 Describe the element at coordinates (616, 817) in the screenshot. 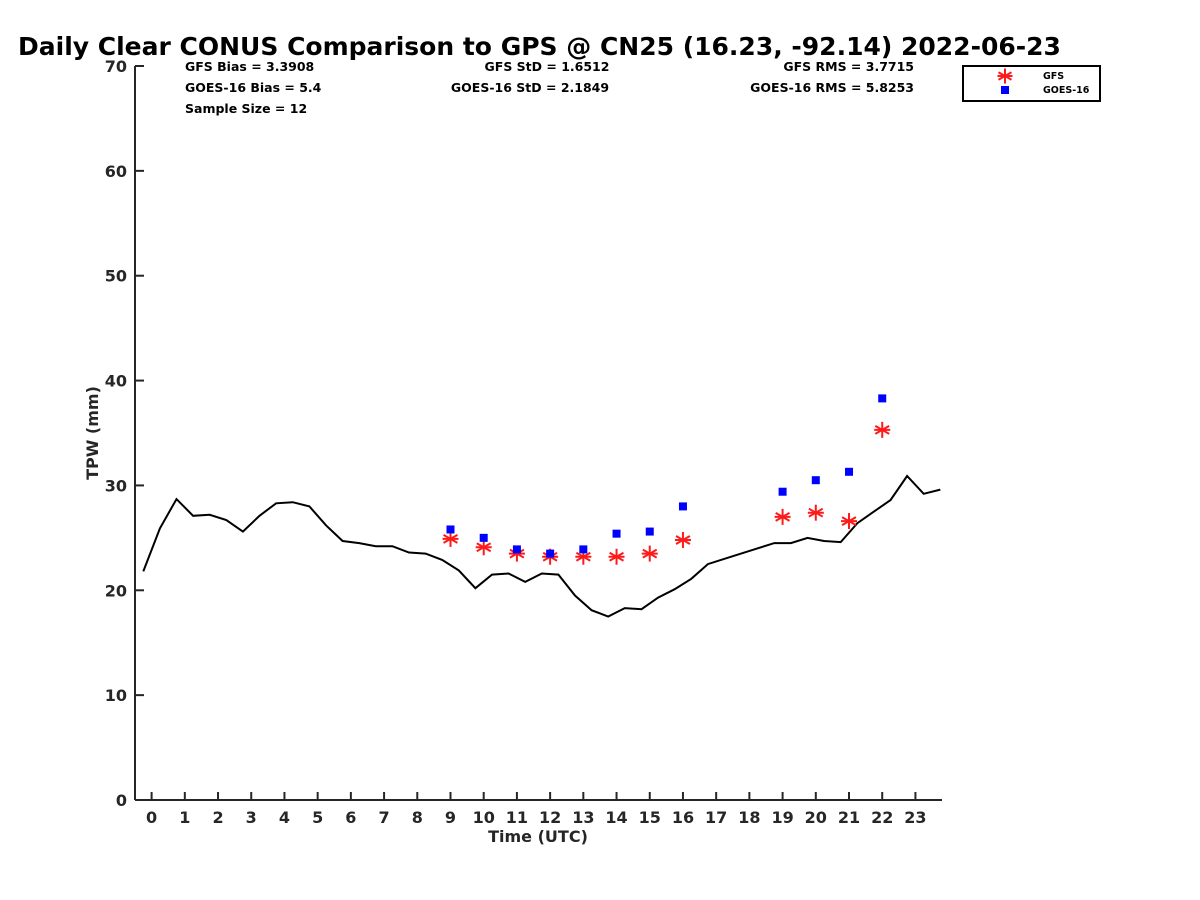

I see `x-tick-label: 14` at that location.